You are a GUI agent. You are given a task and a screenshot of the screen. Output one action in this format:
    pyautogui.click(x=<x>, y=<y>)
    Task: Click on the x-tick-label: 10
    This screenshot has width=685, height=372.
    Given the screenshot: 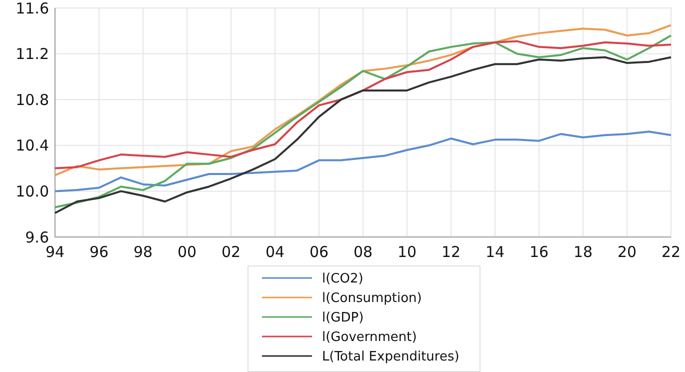 What is the action you would take?
    pyautogui.click(x=407, y=252)
    